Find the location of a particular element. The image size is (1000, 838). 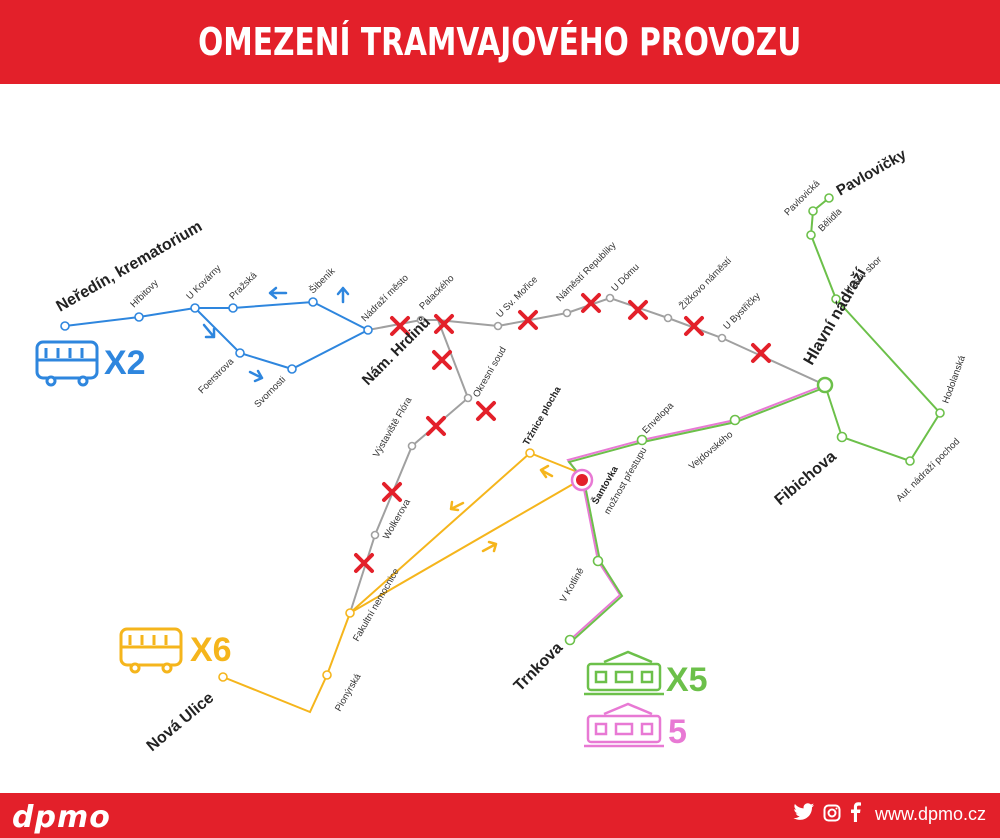

stop-label-trnkova: Trnkova is located at coordinates (538, 666).